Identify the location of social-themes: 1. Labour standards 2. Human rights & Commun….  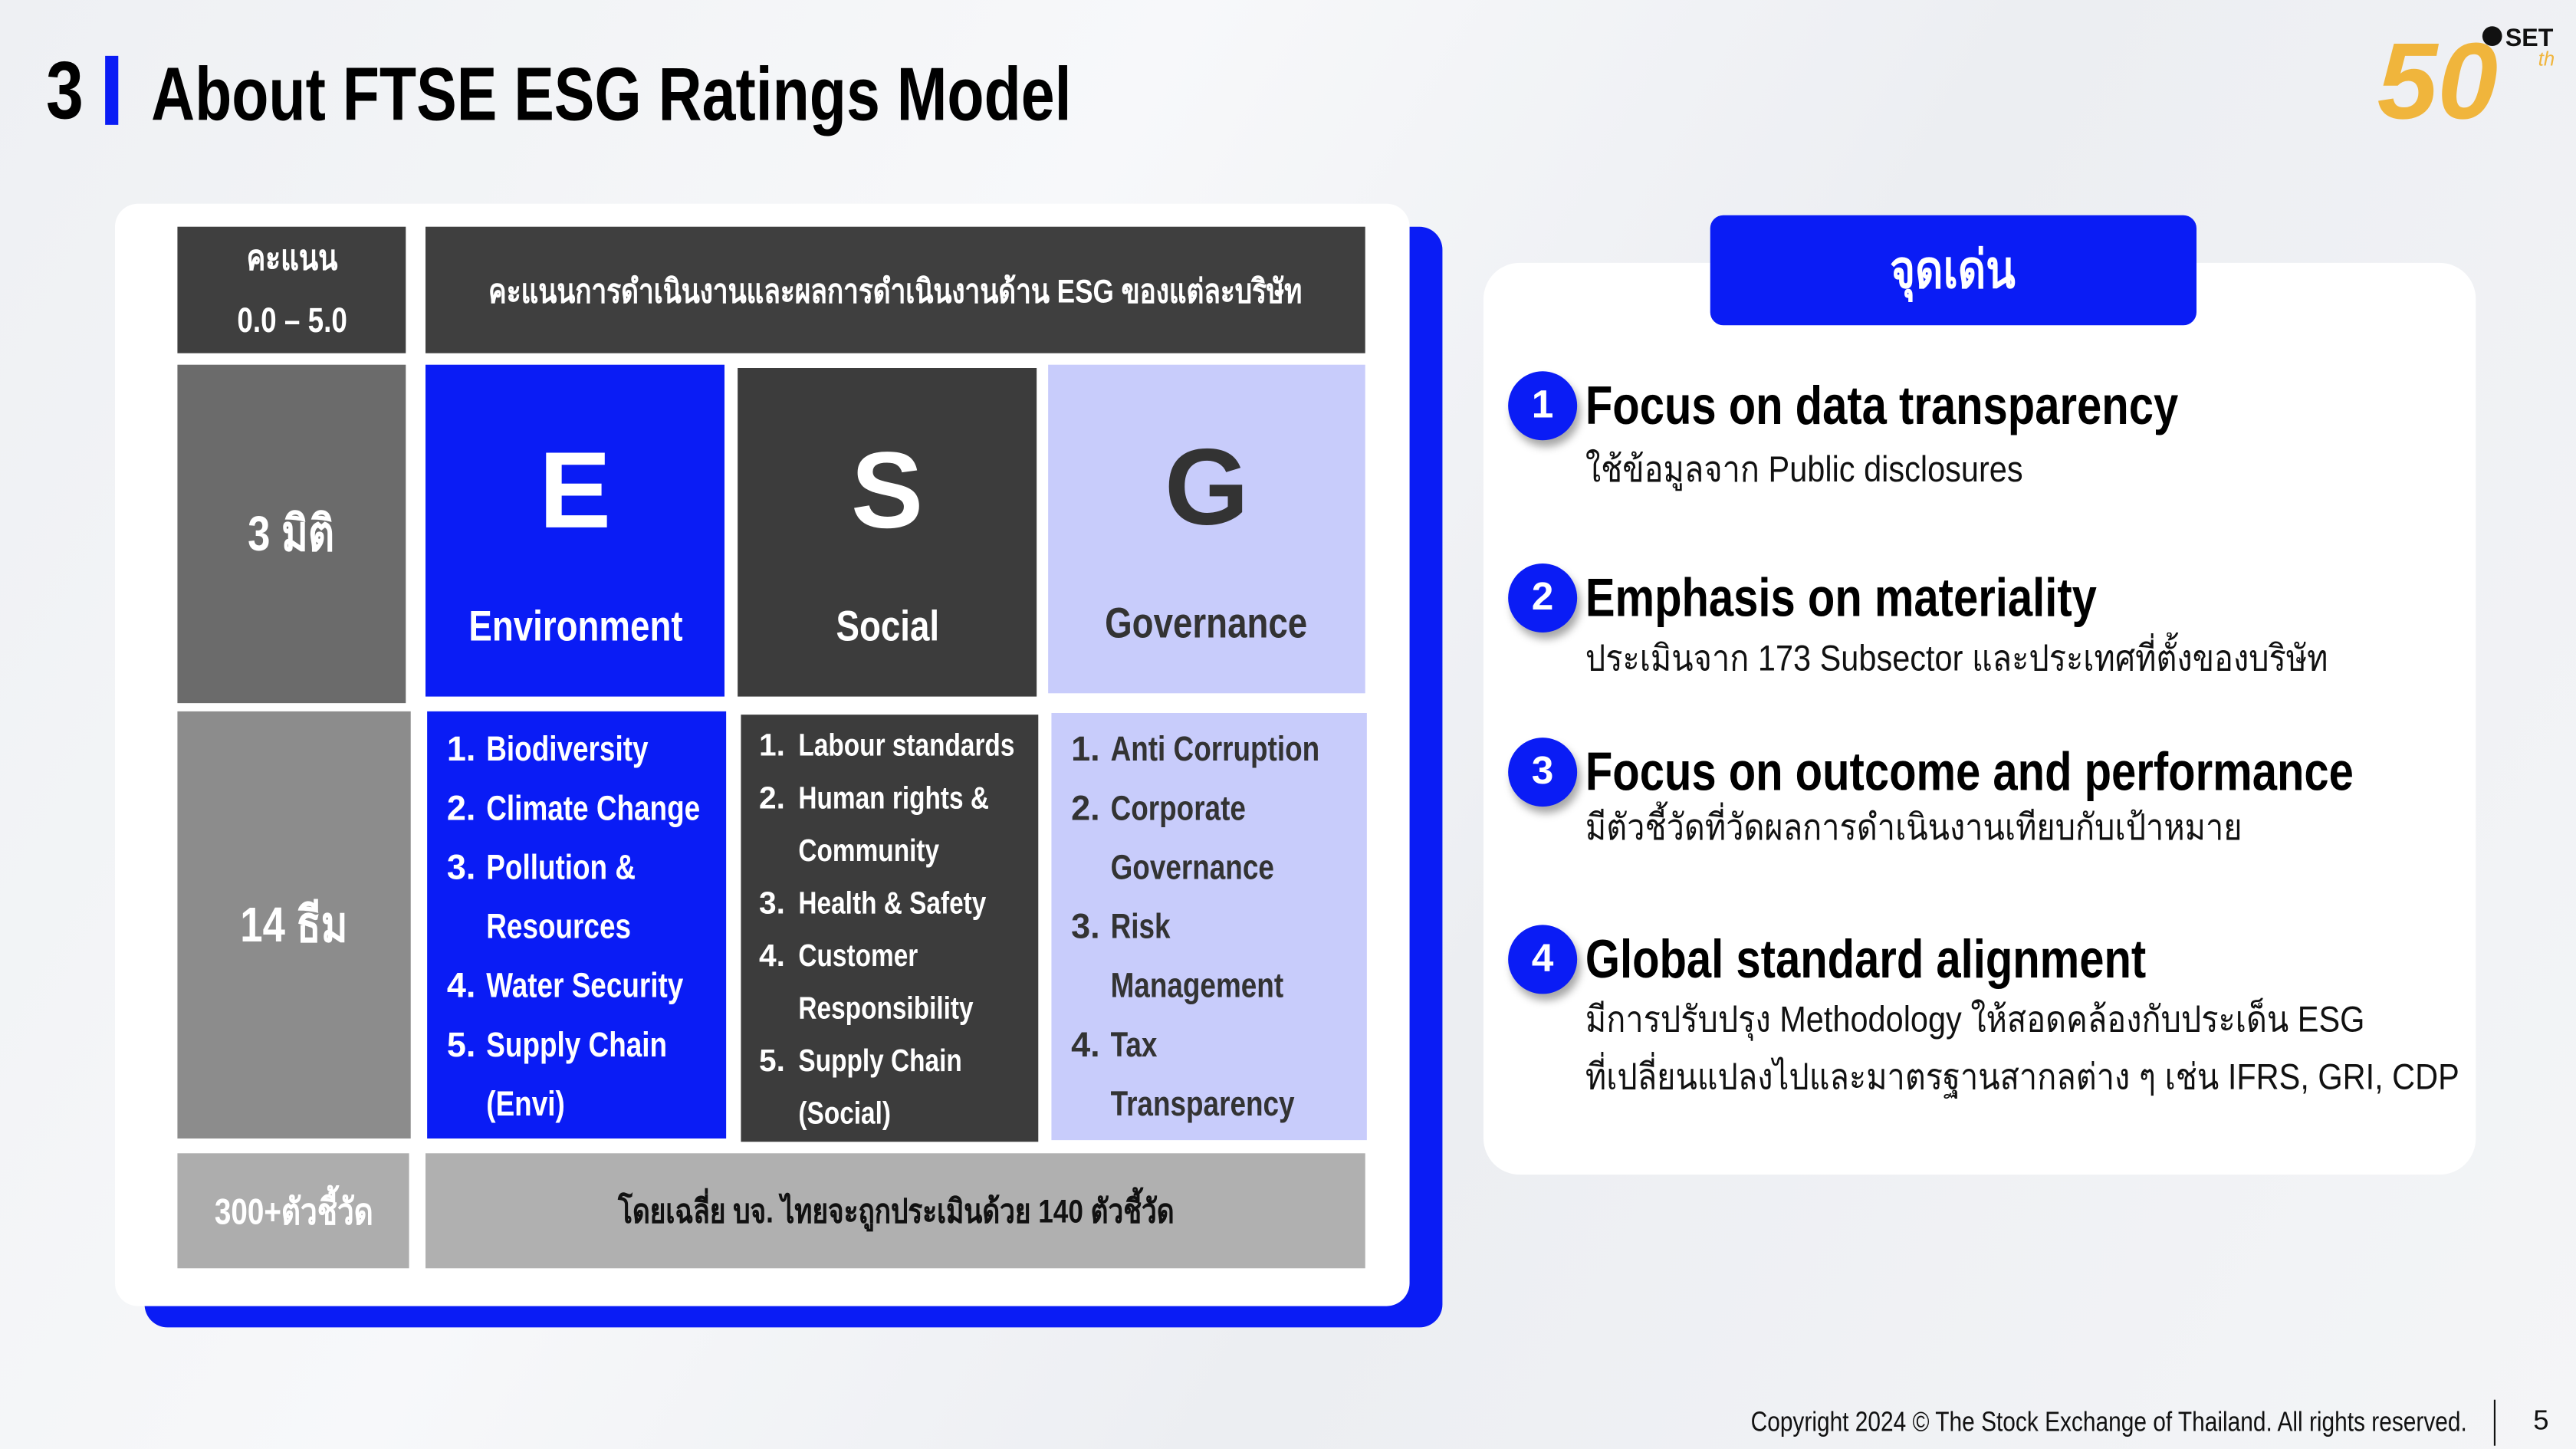
(890, 929).